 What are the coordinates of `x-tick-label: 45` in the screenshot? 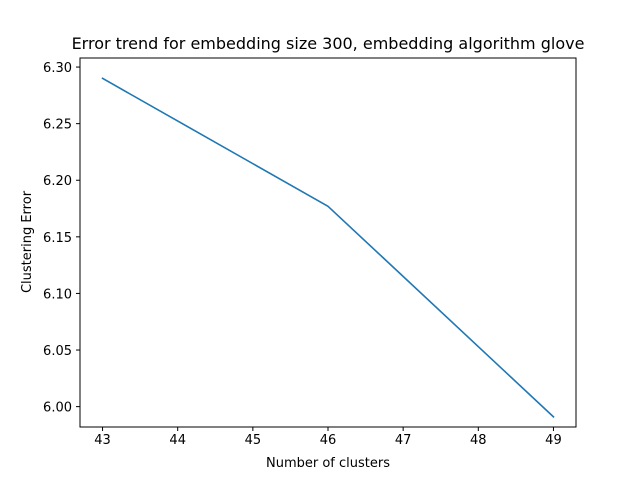 It's located at (253, 440).